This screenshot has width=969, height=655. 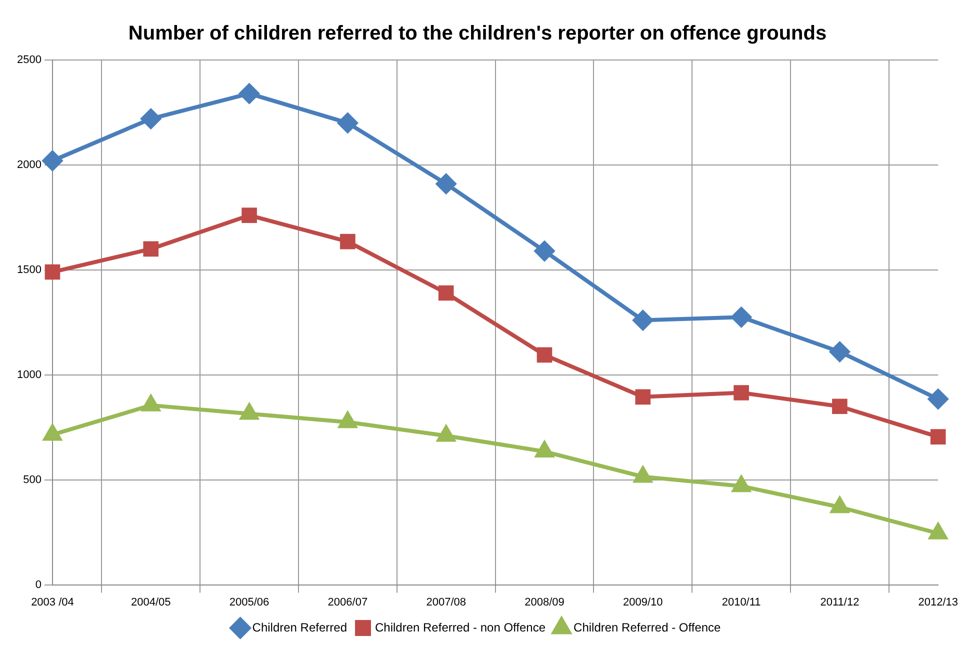 What do you see at coordinates (29, 270) in the screenshot?
I see `y-tick-label: 1500` at bounding box center [29, 270].